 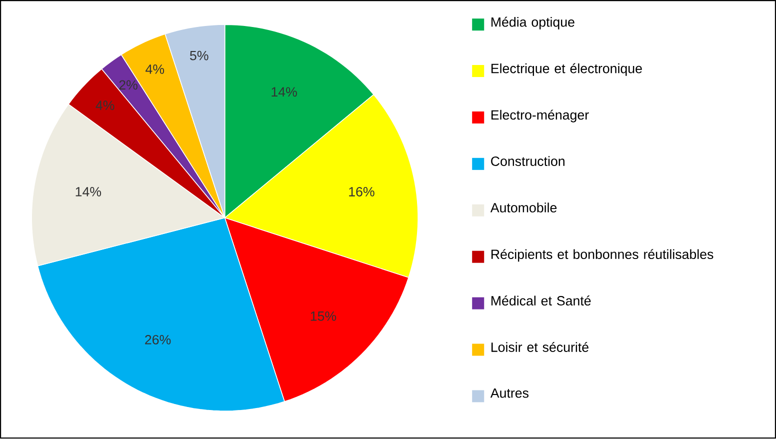 I want to click on legend-label: Electro-ménager, so click(x=540, y=116).